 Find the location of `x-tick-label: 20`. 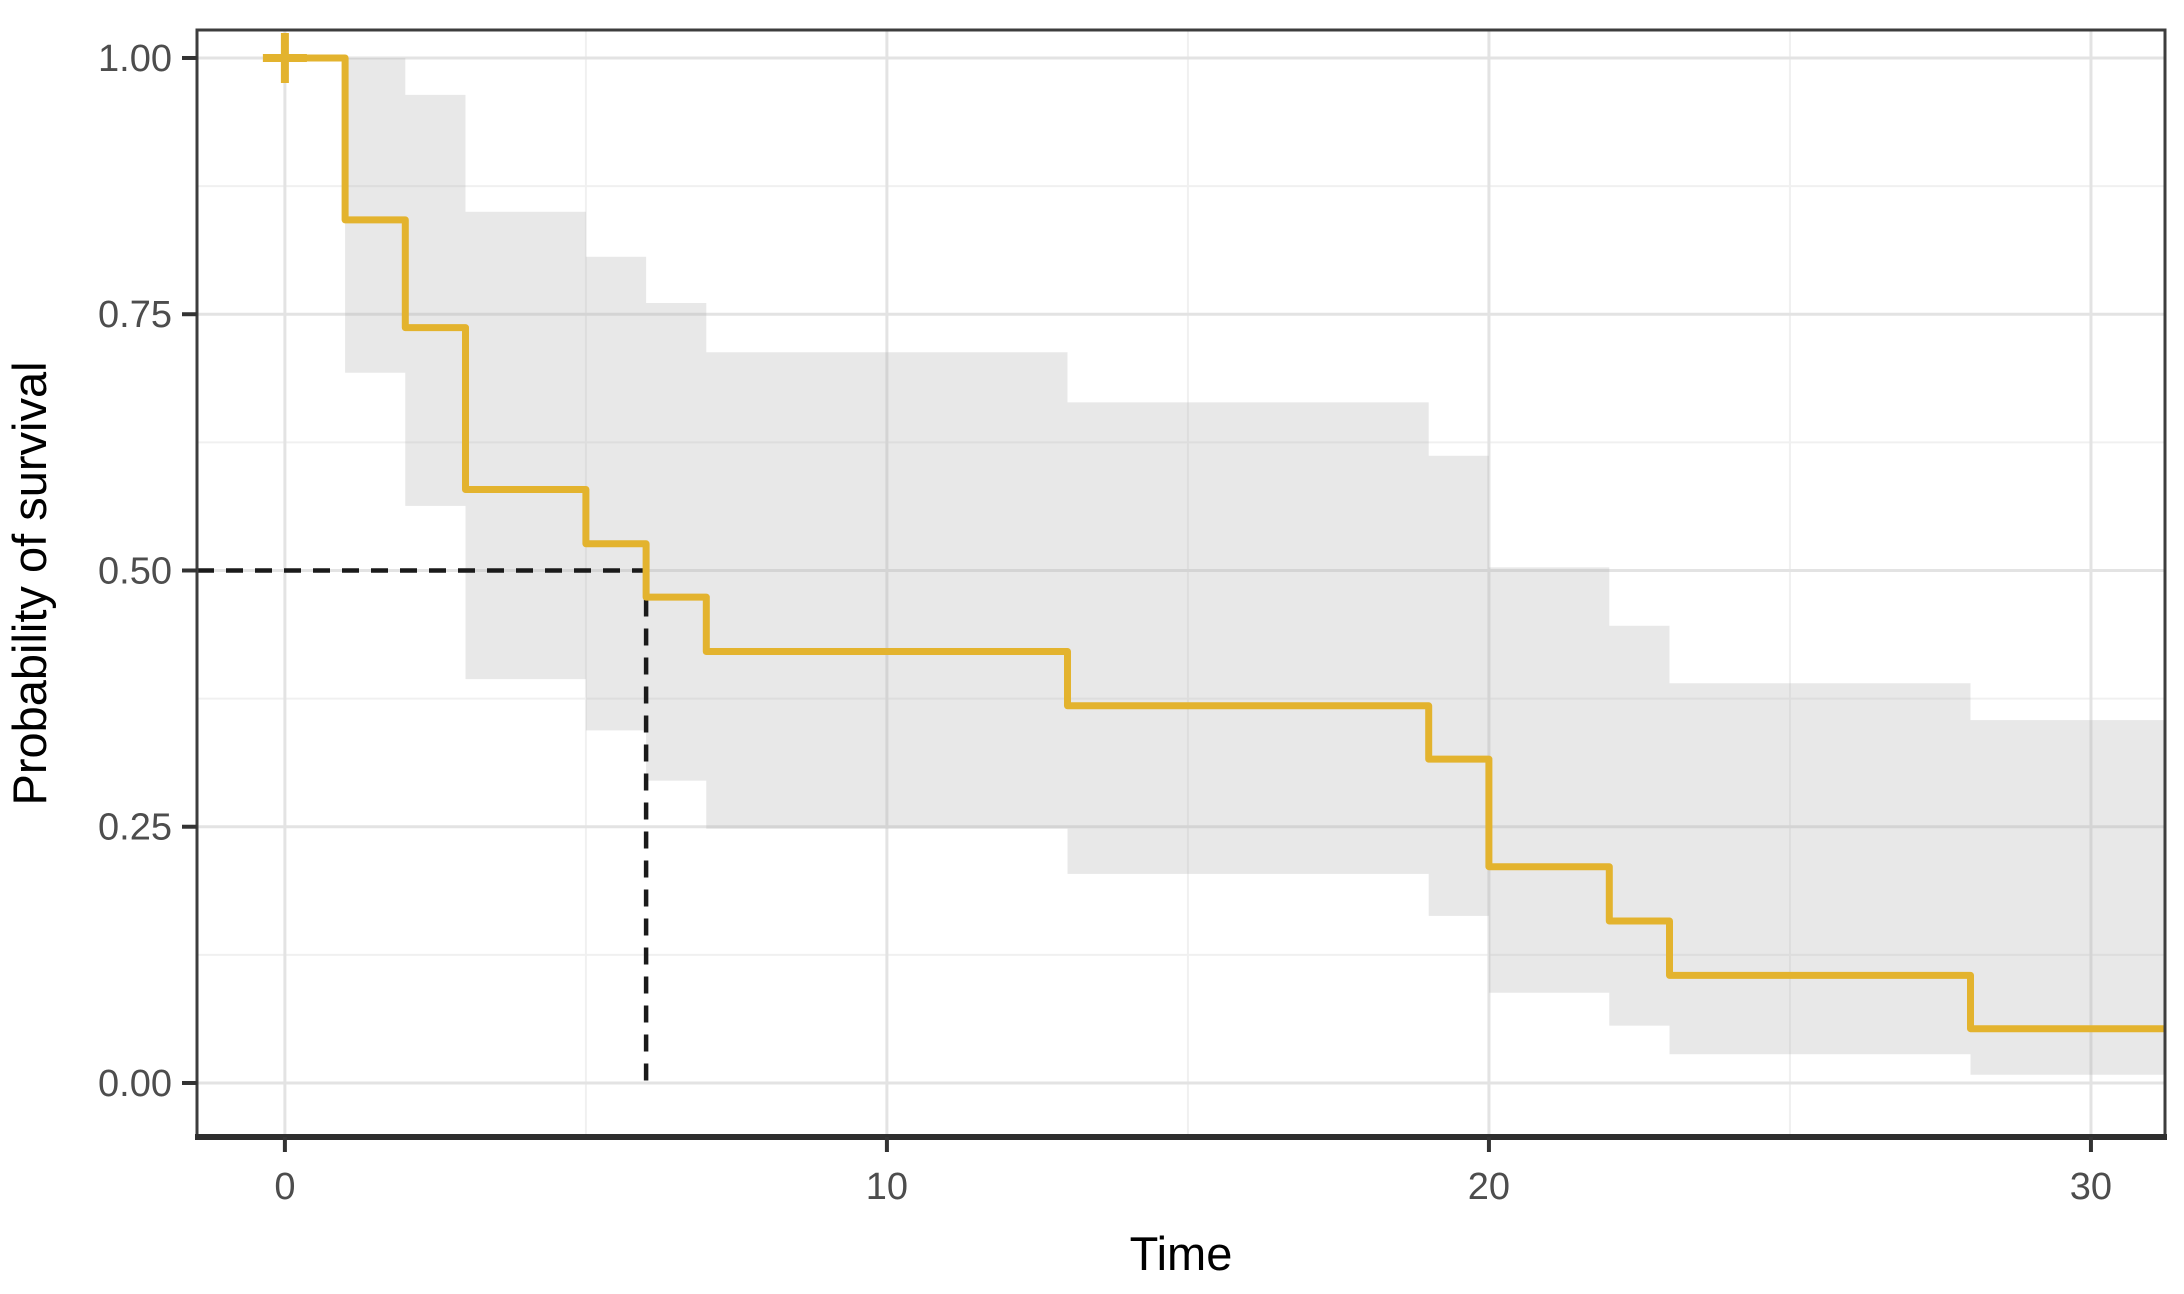

x-tick-label: 20 is located at coordinates (1489, 1187).